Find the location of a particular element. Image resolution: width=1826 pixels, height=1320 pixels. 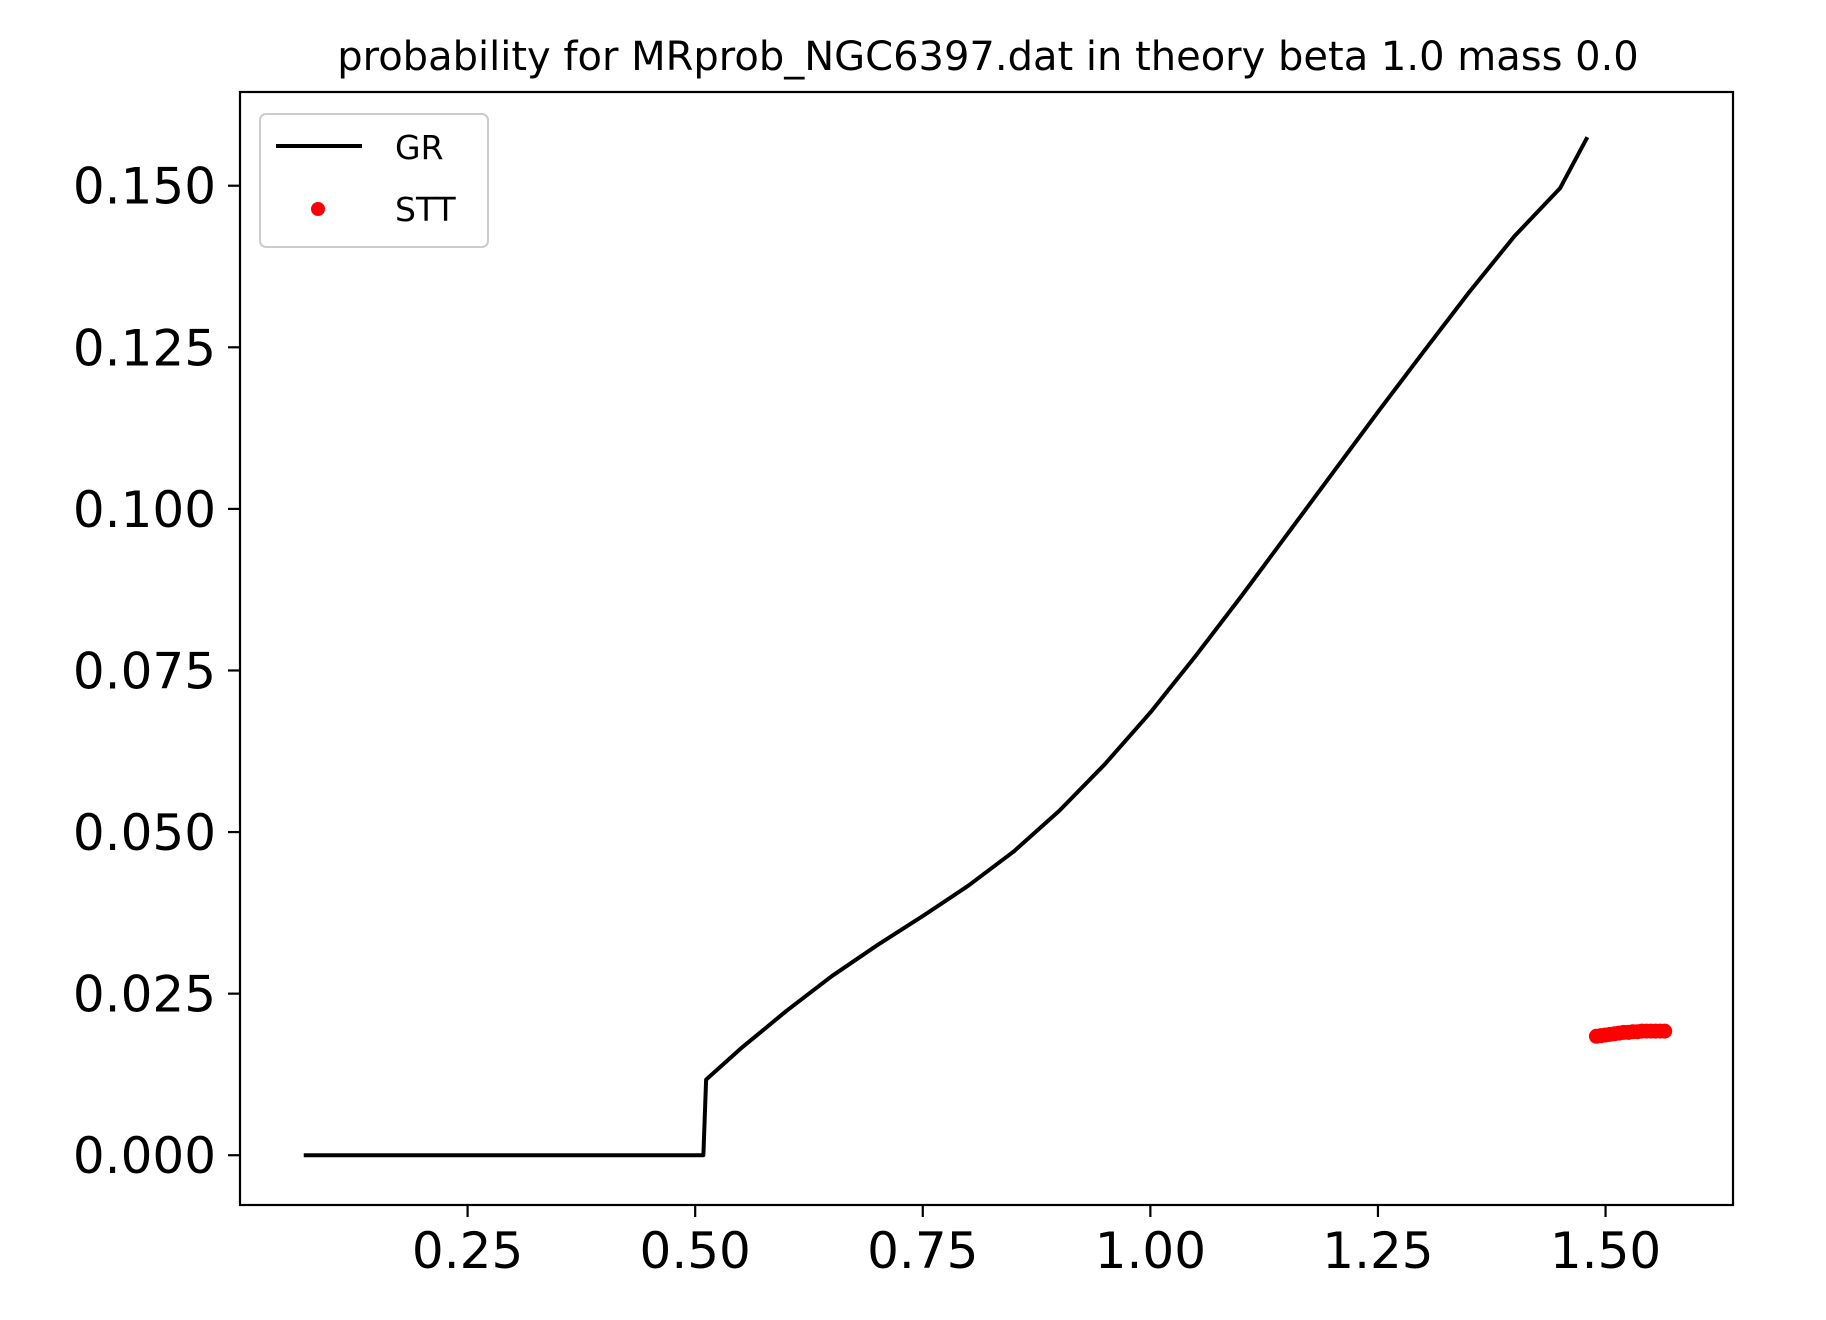

legend-label-gr: GR is located at coordinates (419, 147).